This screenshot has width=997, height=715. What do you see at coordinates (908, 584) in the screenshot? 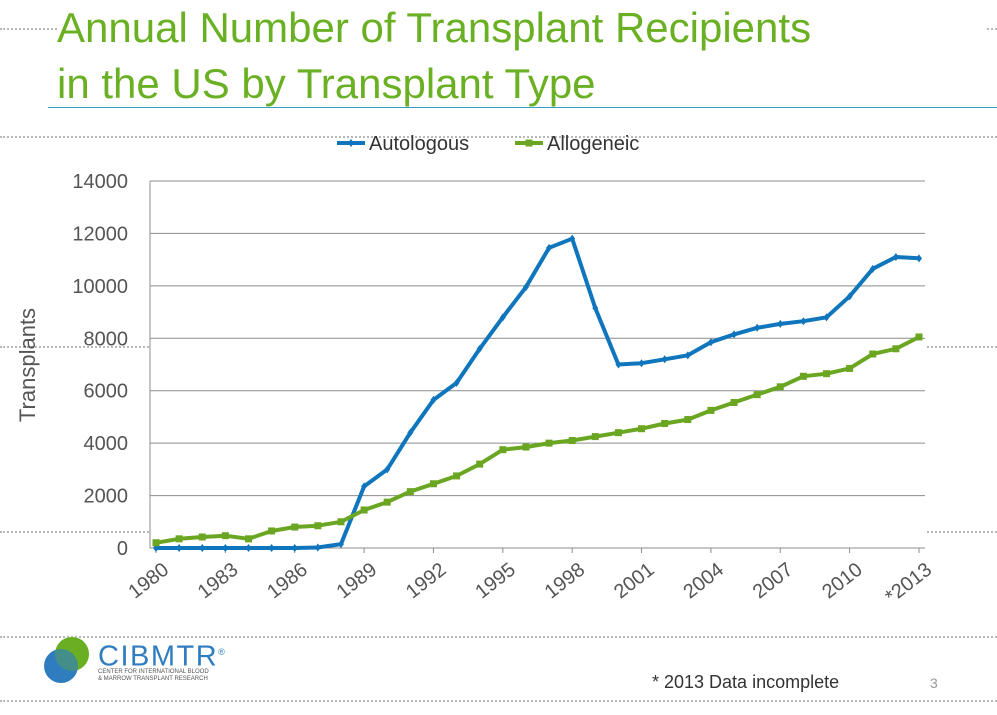
I see `x-tick-label: *2013` at bounding box center [908, 584].